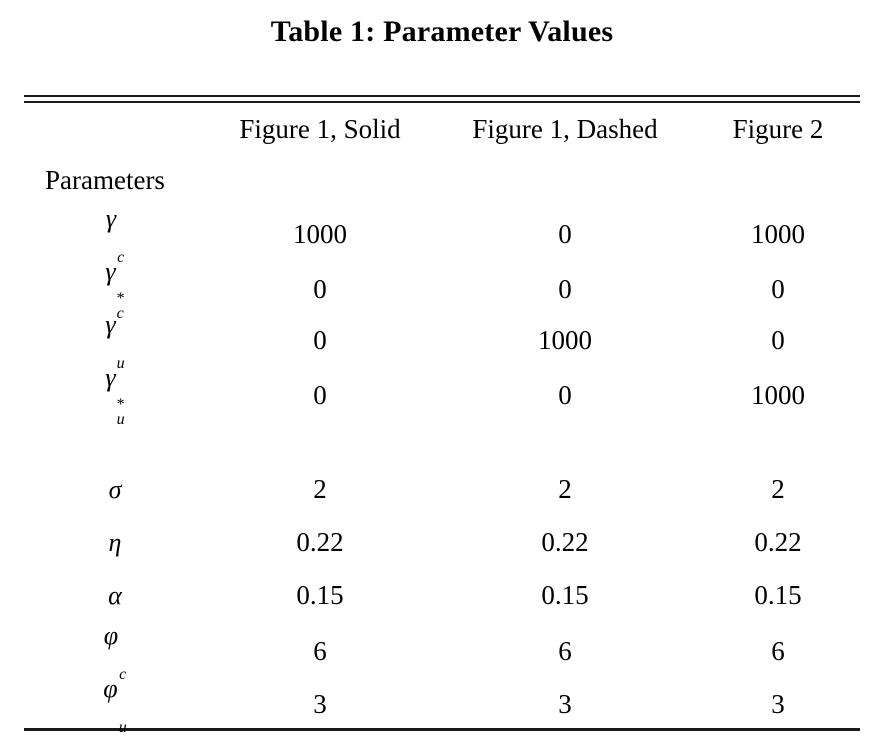 Image resolution: width=890 pixels, height=749 pixels. What do you see at coordinates (565, 340) in the screenshot?
I see `parameter-value-col2: 1000` at bounding box center [565, 340].